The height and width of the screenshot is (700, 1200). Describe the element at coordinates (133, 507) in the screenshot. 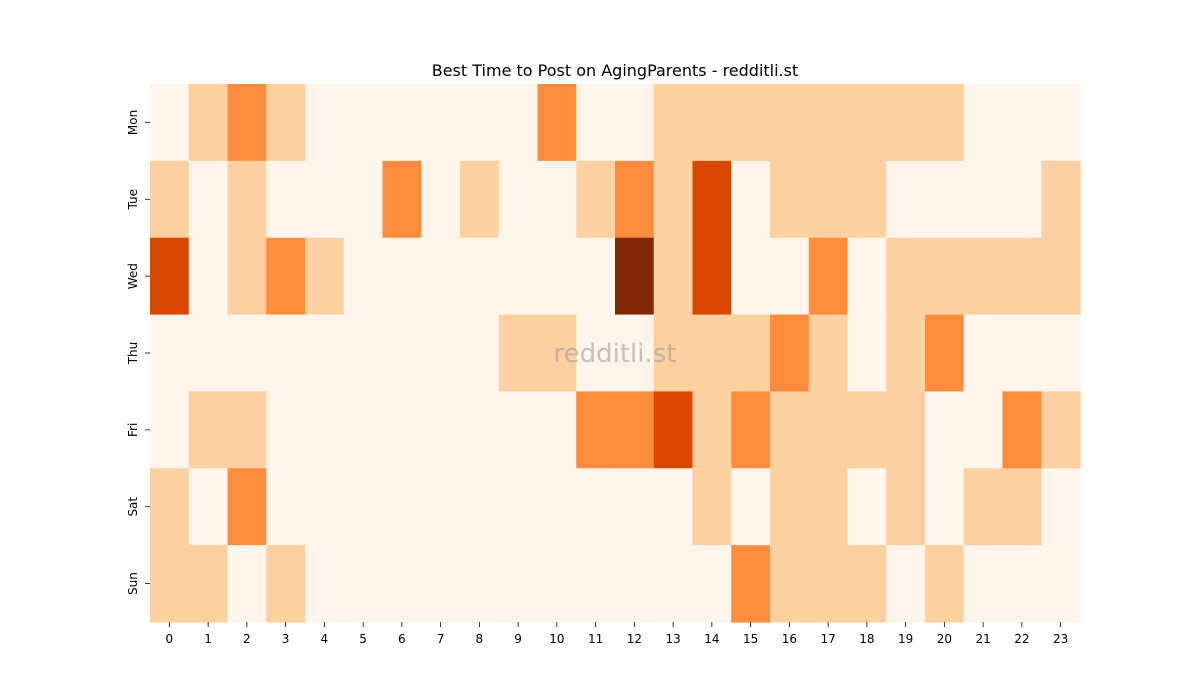

I see `y-tick-label: Sat` at that location.